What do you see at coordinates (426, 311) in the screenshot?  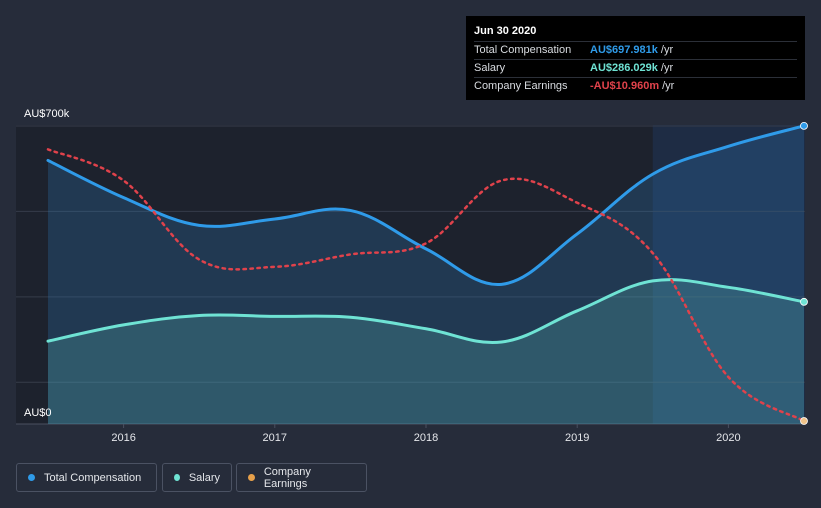 I see `salary-line` at bounding box center [426, 311].